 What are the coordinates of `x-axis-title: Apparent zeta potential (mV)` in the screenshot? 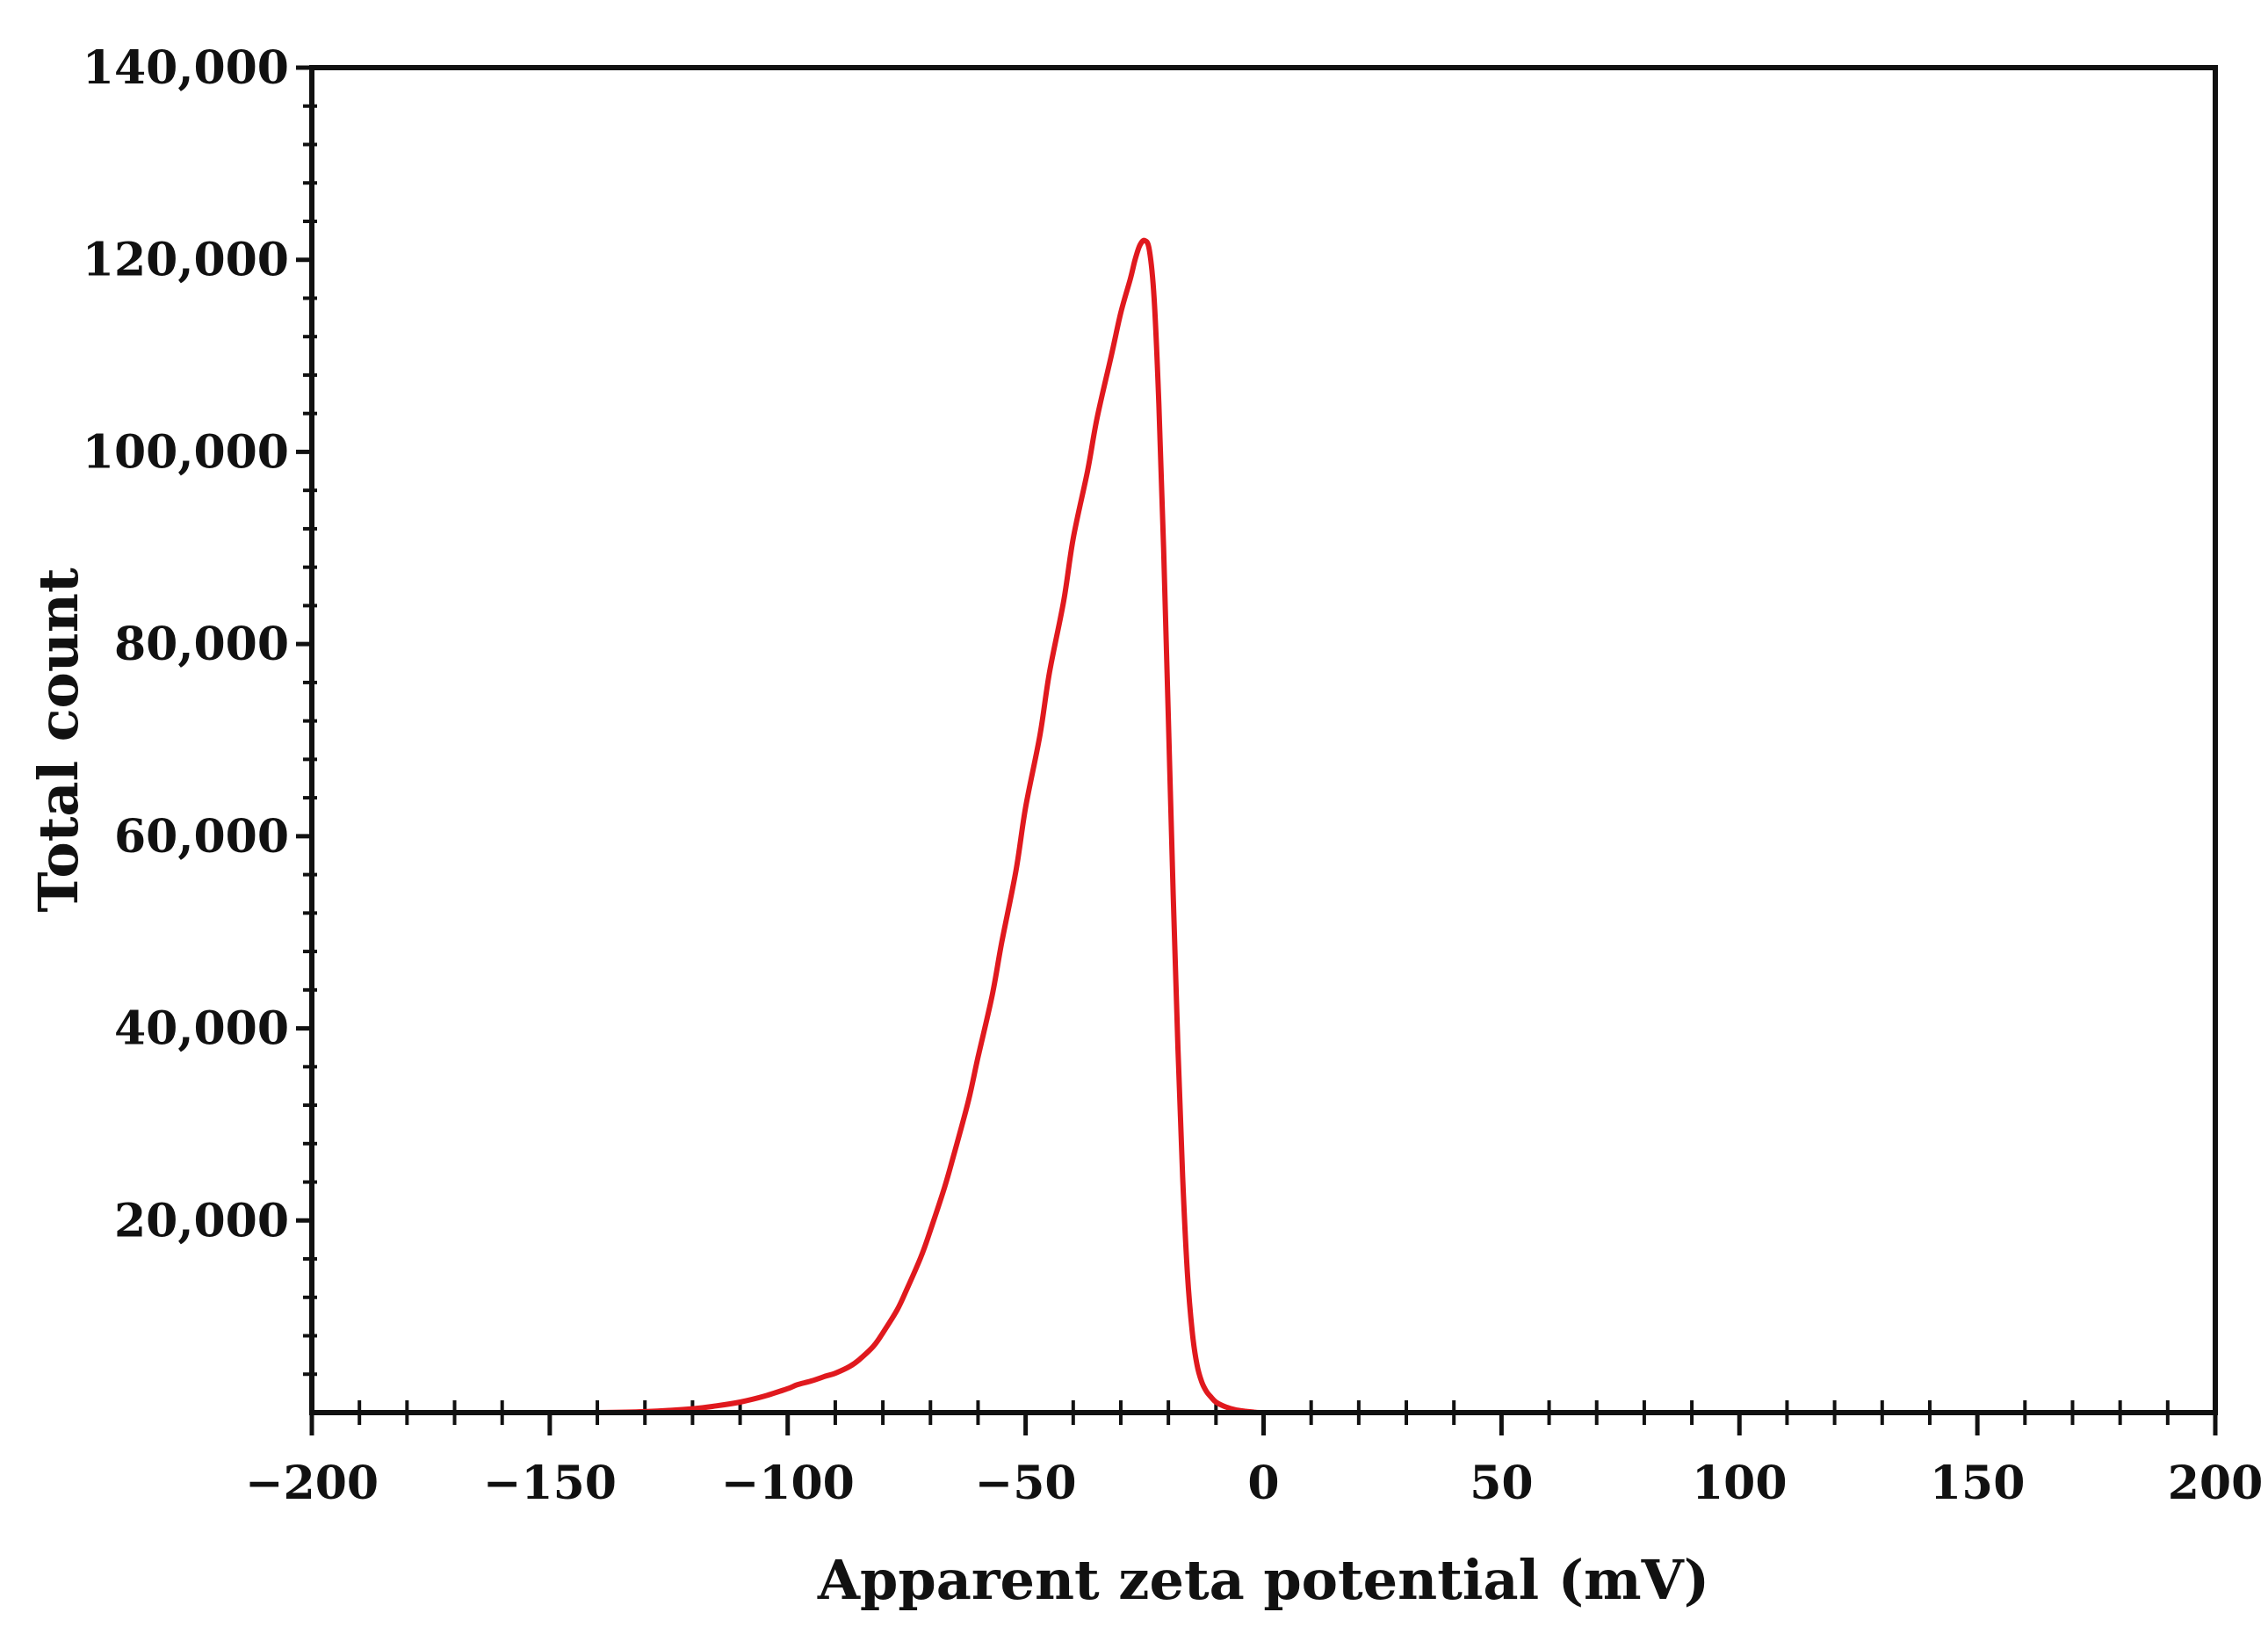 It's located at (1263, 1580).